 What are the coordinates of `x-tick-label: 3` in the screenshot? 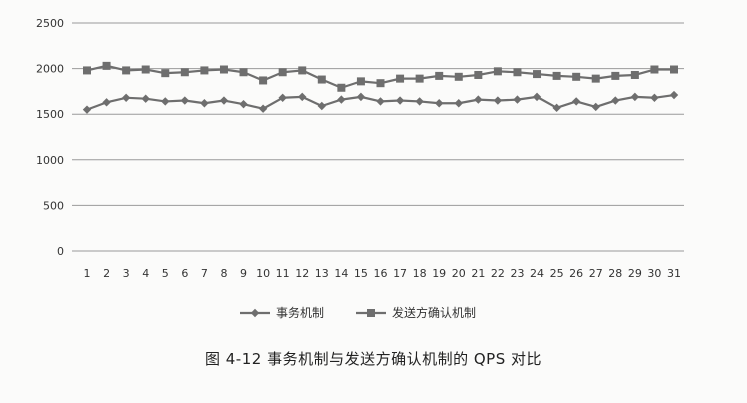 It's located at (126, 273).